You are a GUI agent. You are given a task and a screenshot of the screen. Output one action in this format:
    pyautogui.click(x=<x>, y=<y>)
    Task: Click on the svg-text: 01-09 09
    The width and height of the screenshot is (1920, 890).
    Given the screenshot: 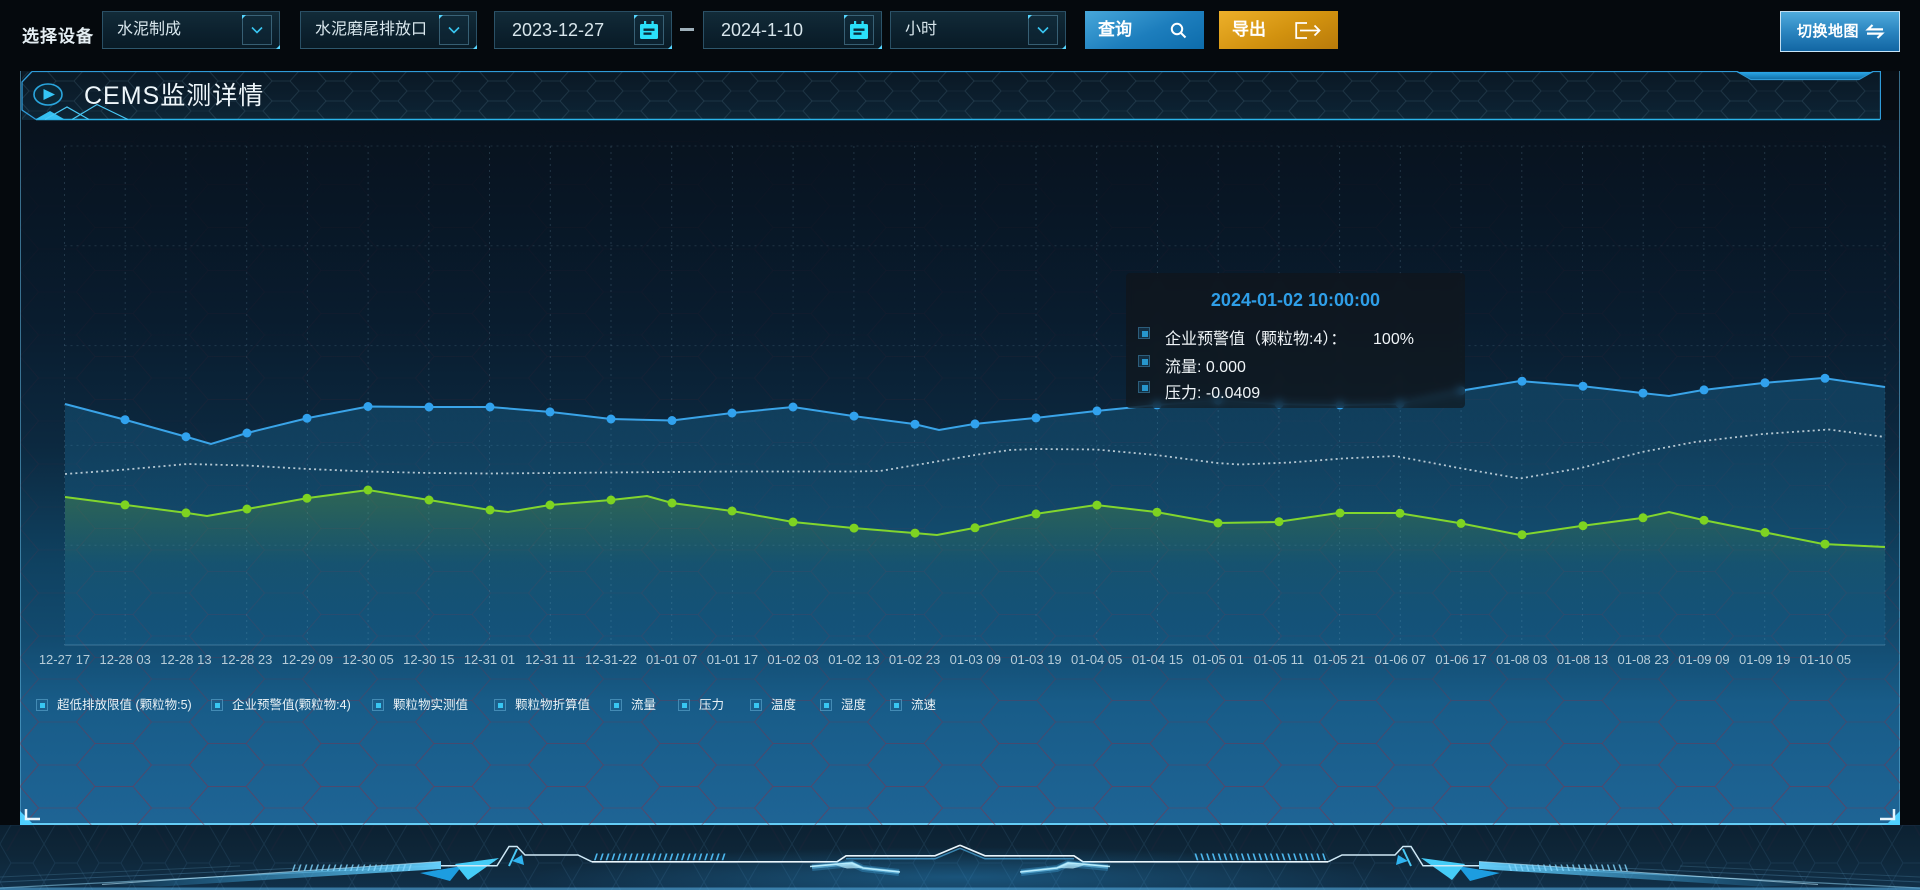 What is the action you would take?
    pyautogui.click(x=1703, y=659)
    